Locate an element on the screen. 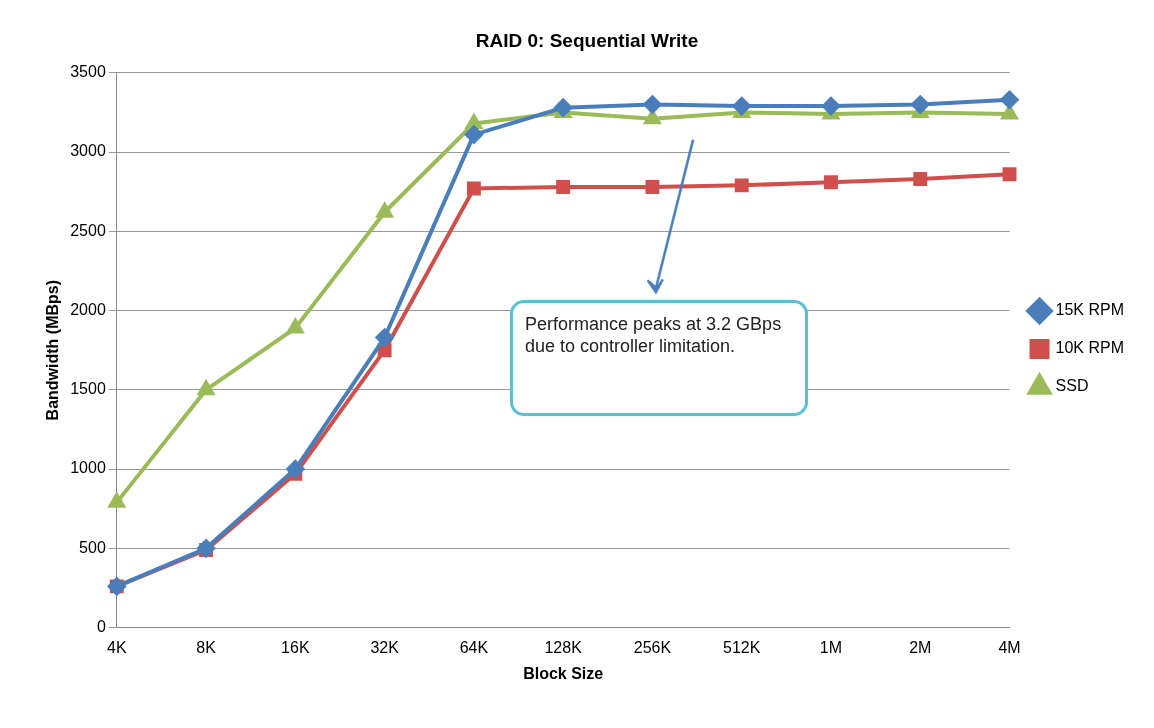 This screenshot has width=1154, height=728. x-tick-label: 1M is located at coordinates (831, 647).